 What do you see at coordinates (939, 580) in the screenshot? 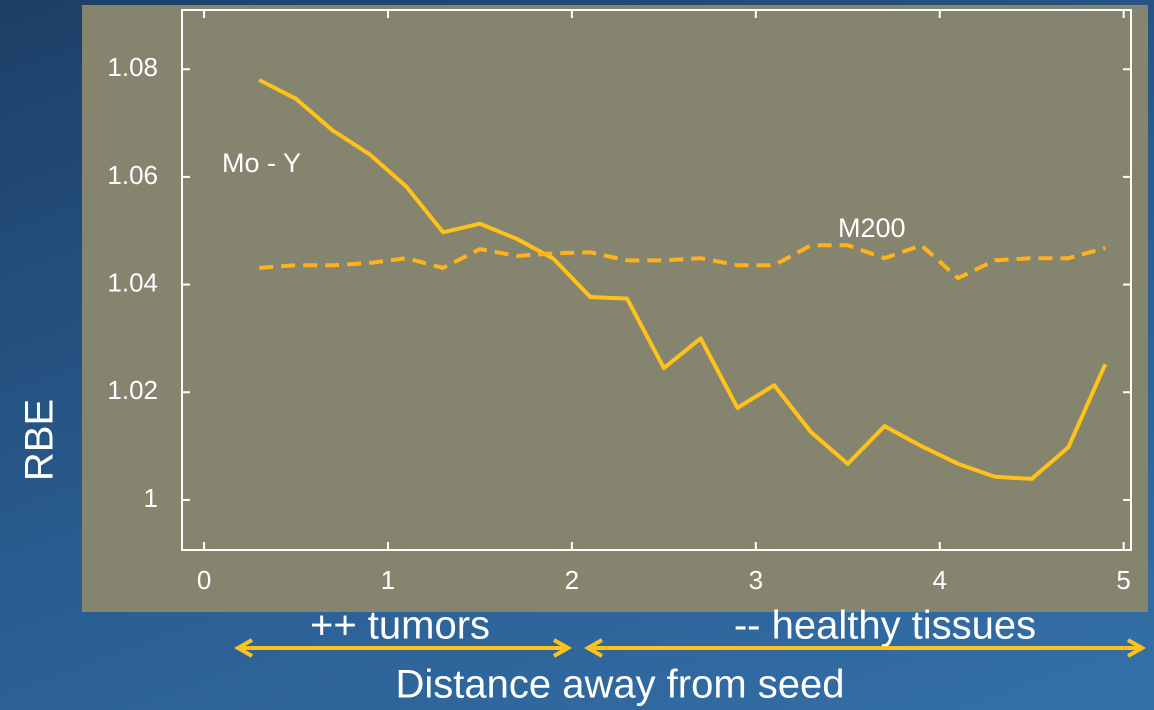
I see `x-tick-label: 4` at bounding box center [939, 580].